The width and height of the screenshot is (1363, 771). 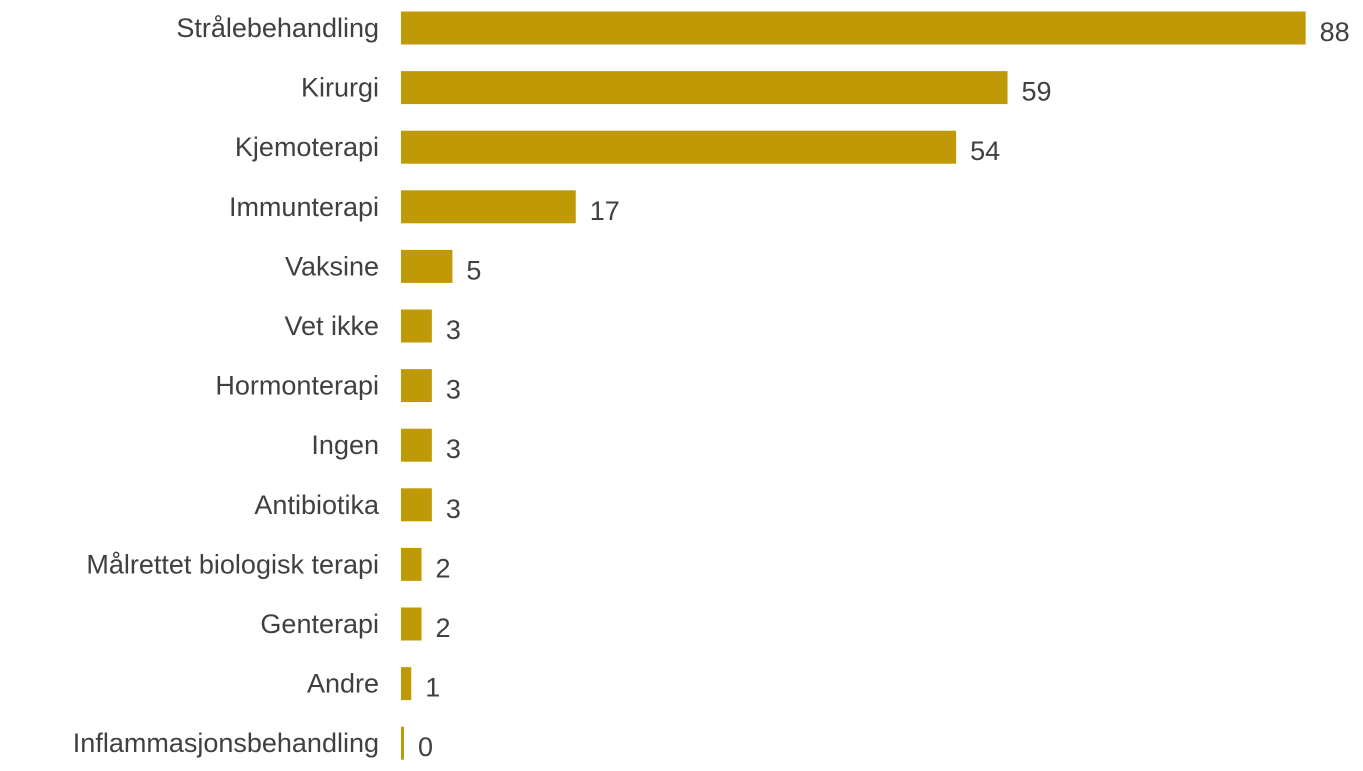 I want to click on category-label: Kjemoterapi, so click(x=307, y=147).